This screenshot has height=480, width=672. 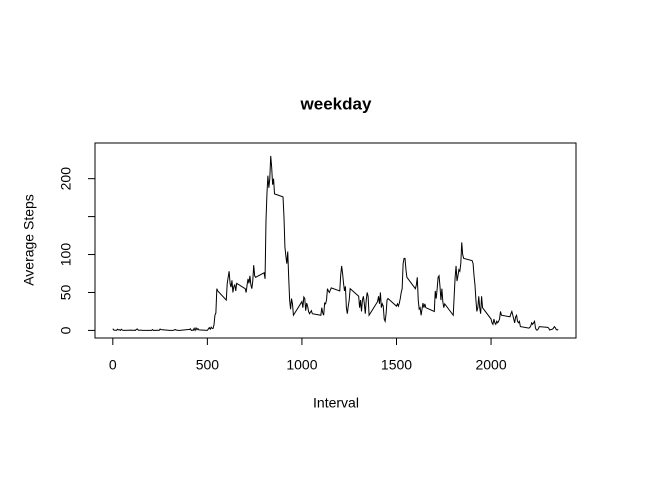 What do you see at coordinates (490, 365) in the screenshot?
I see `x-tick-label: 2000` at bounding box center [490, 365].